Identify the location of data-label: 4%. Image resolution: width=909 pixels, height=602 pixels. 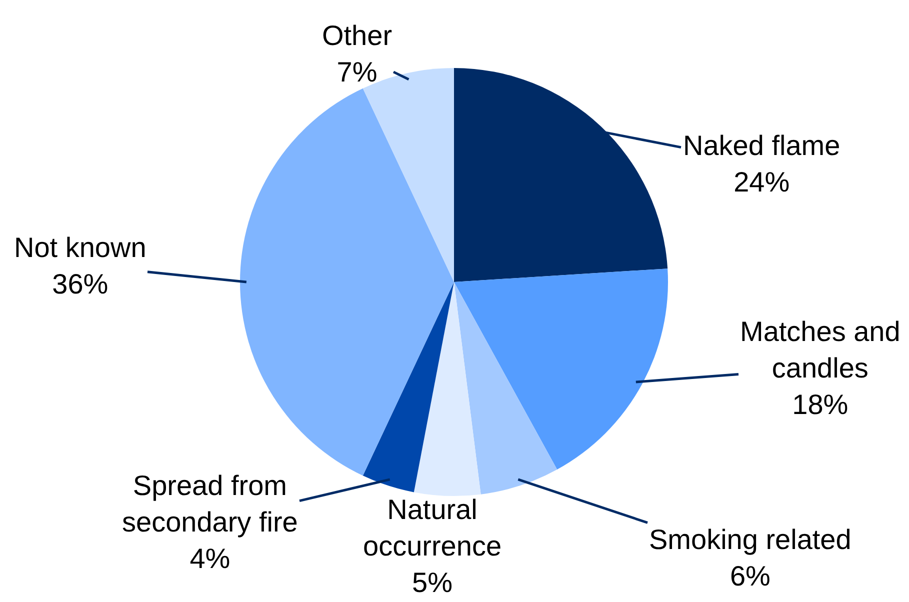
(210, 558).